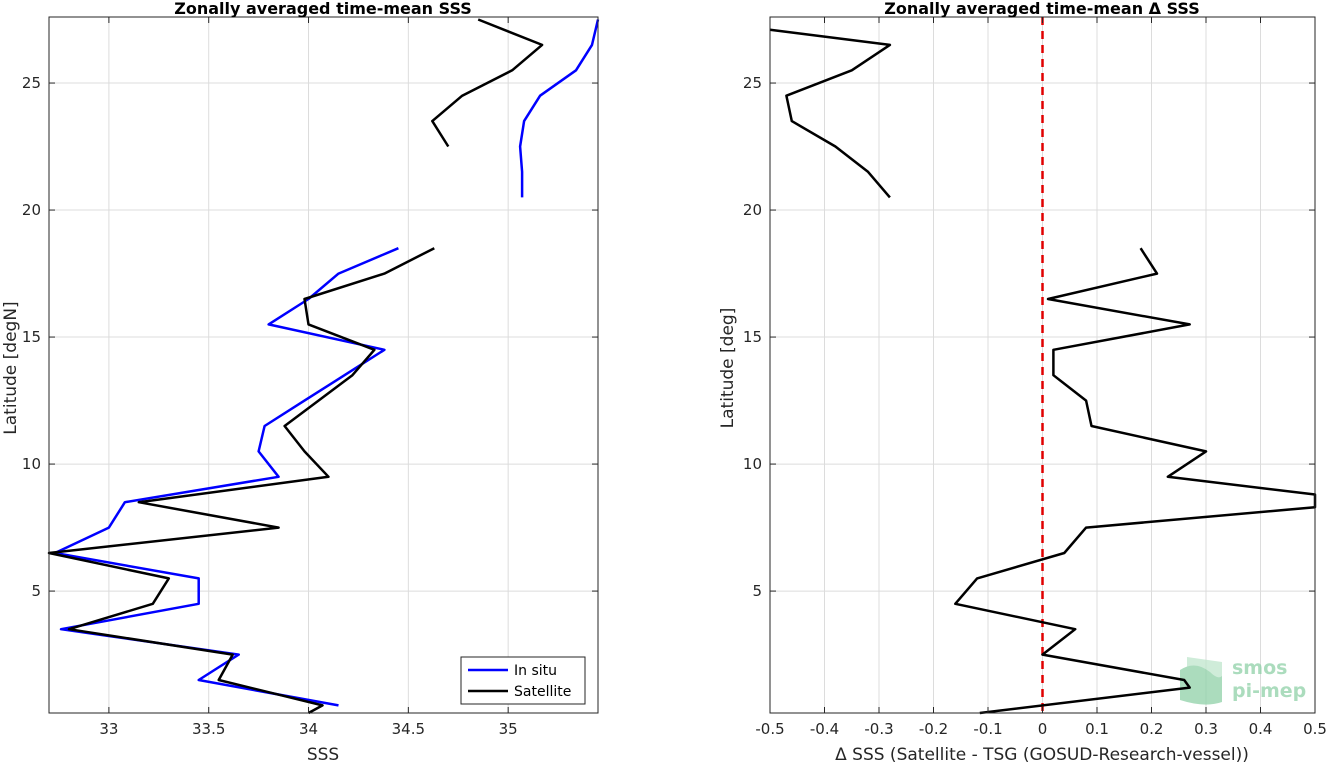 This screenshot has height=764, width=1327. What do you see at coordinates (1043, 729) in the screenshot?
I see `x-tick-label: 0` at bounding box center [1043, 729].